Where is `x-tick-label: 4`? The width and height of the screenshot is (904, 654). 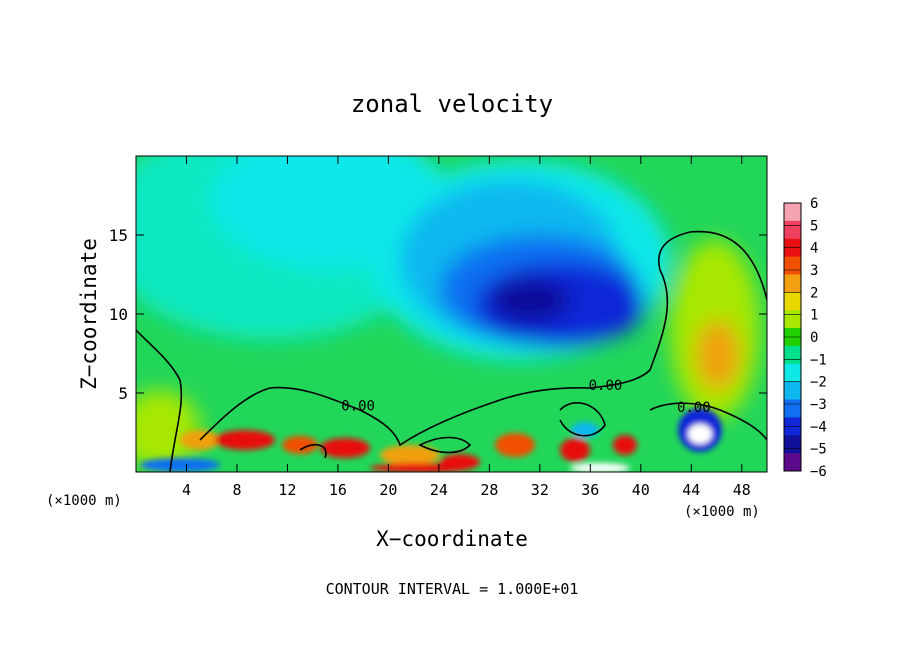 x-tick-label: 4 is located at coordinates (186, 490).